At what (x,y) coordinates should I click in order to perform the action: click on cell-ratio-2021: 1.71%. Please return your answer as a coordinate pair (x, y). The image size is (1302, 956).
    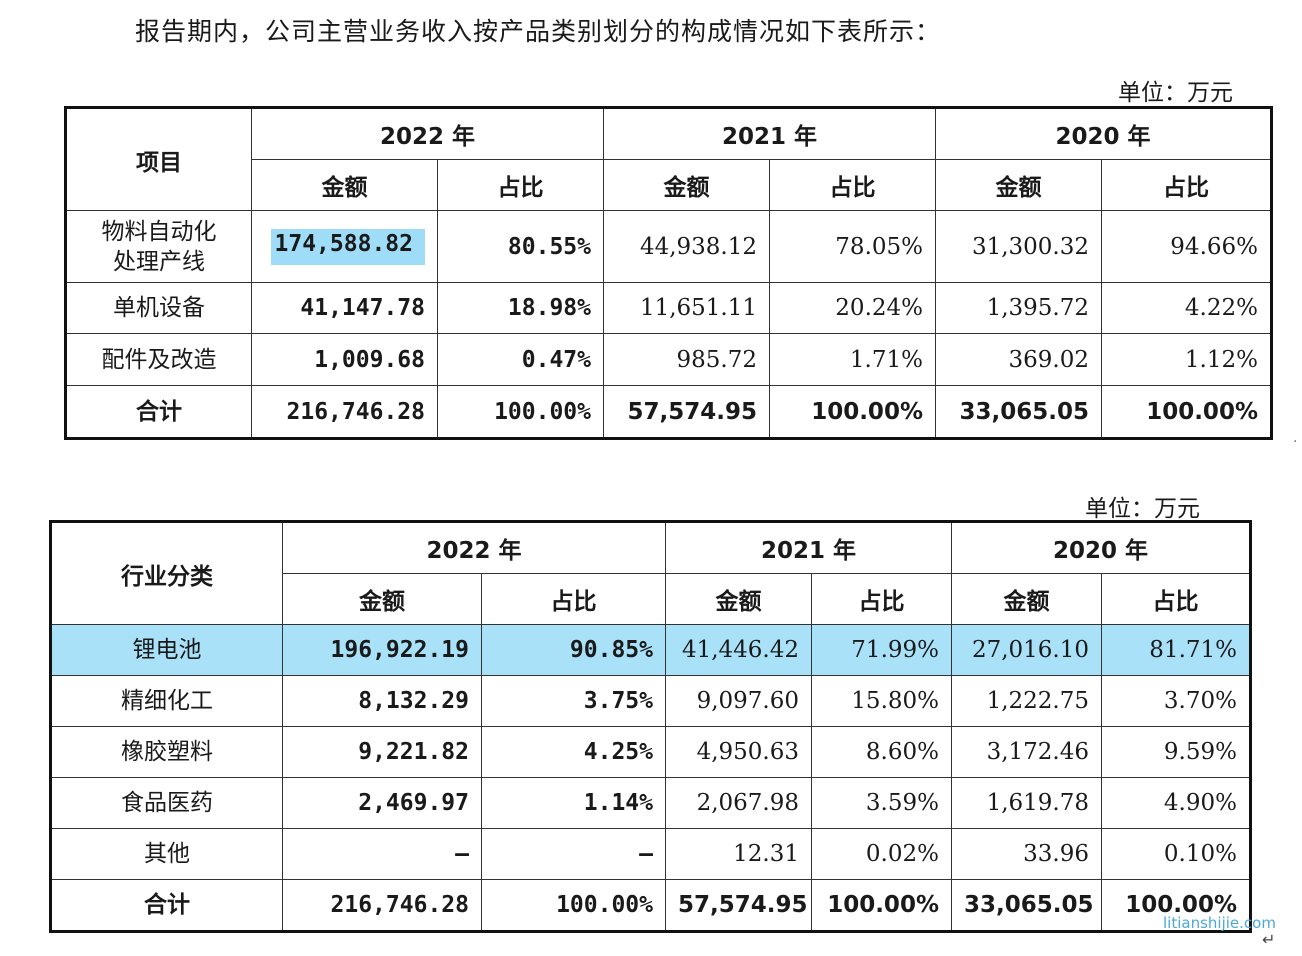
    Looking at the image, I should click on (852, 359).